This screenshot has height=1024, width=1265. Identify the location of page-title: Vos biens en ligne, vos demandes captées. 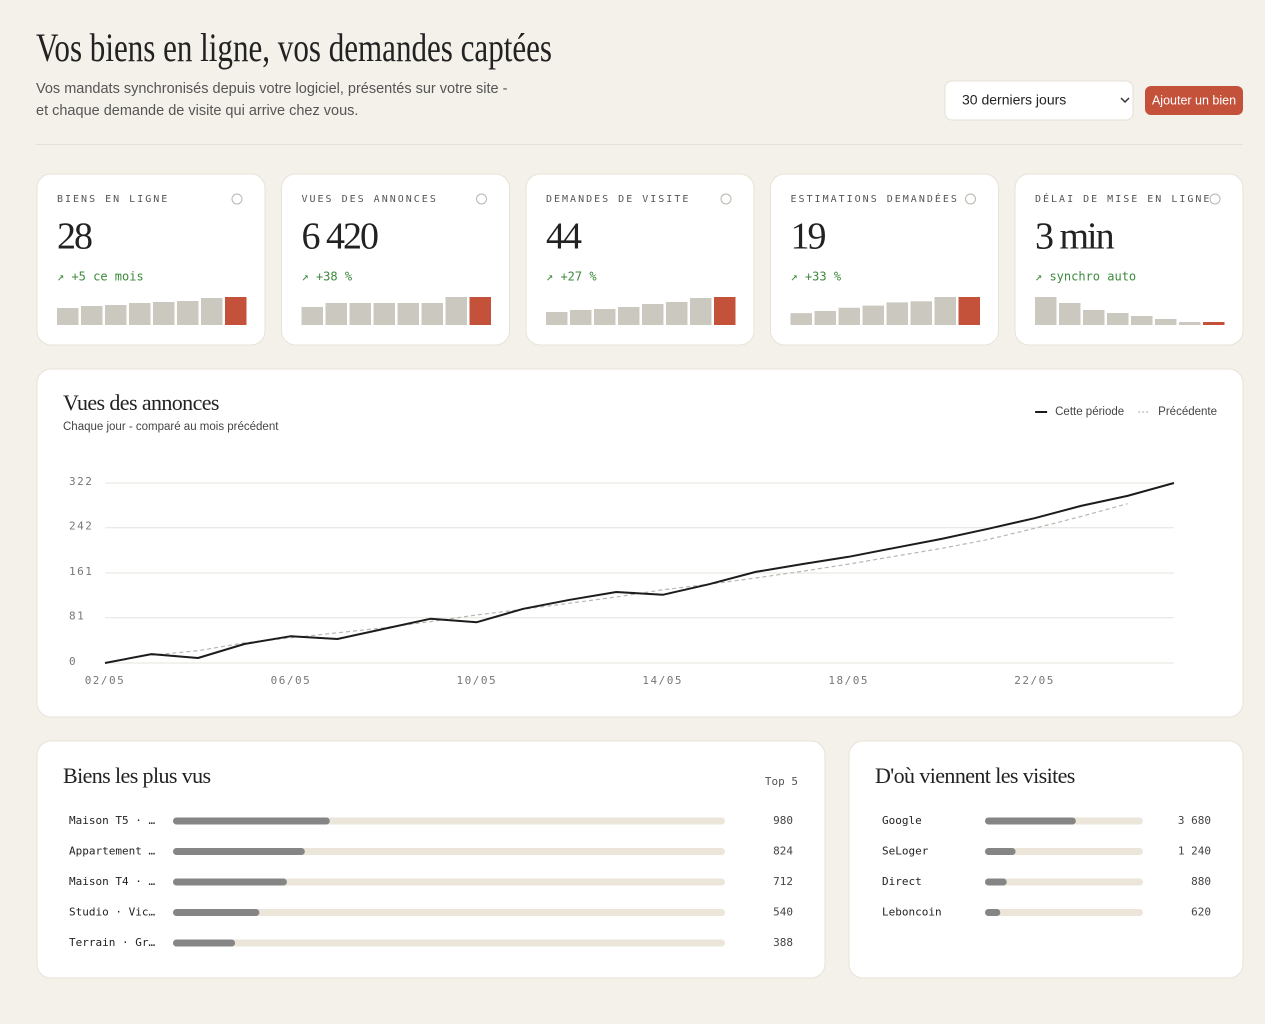
(294, 47).